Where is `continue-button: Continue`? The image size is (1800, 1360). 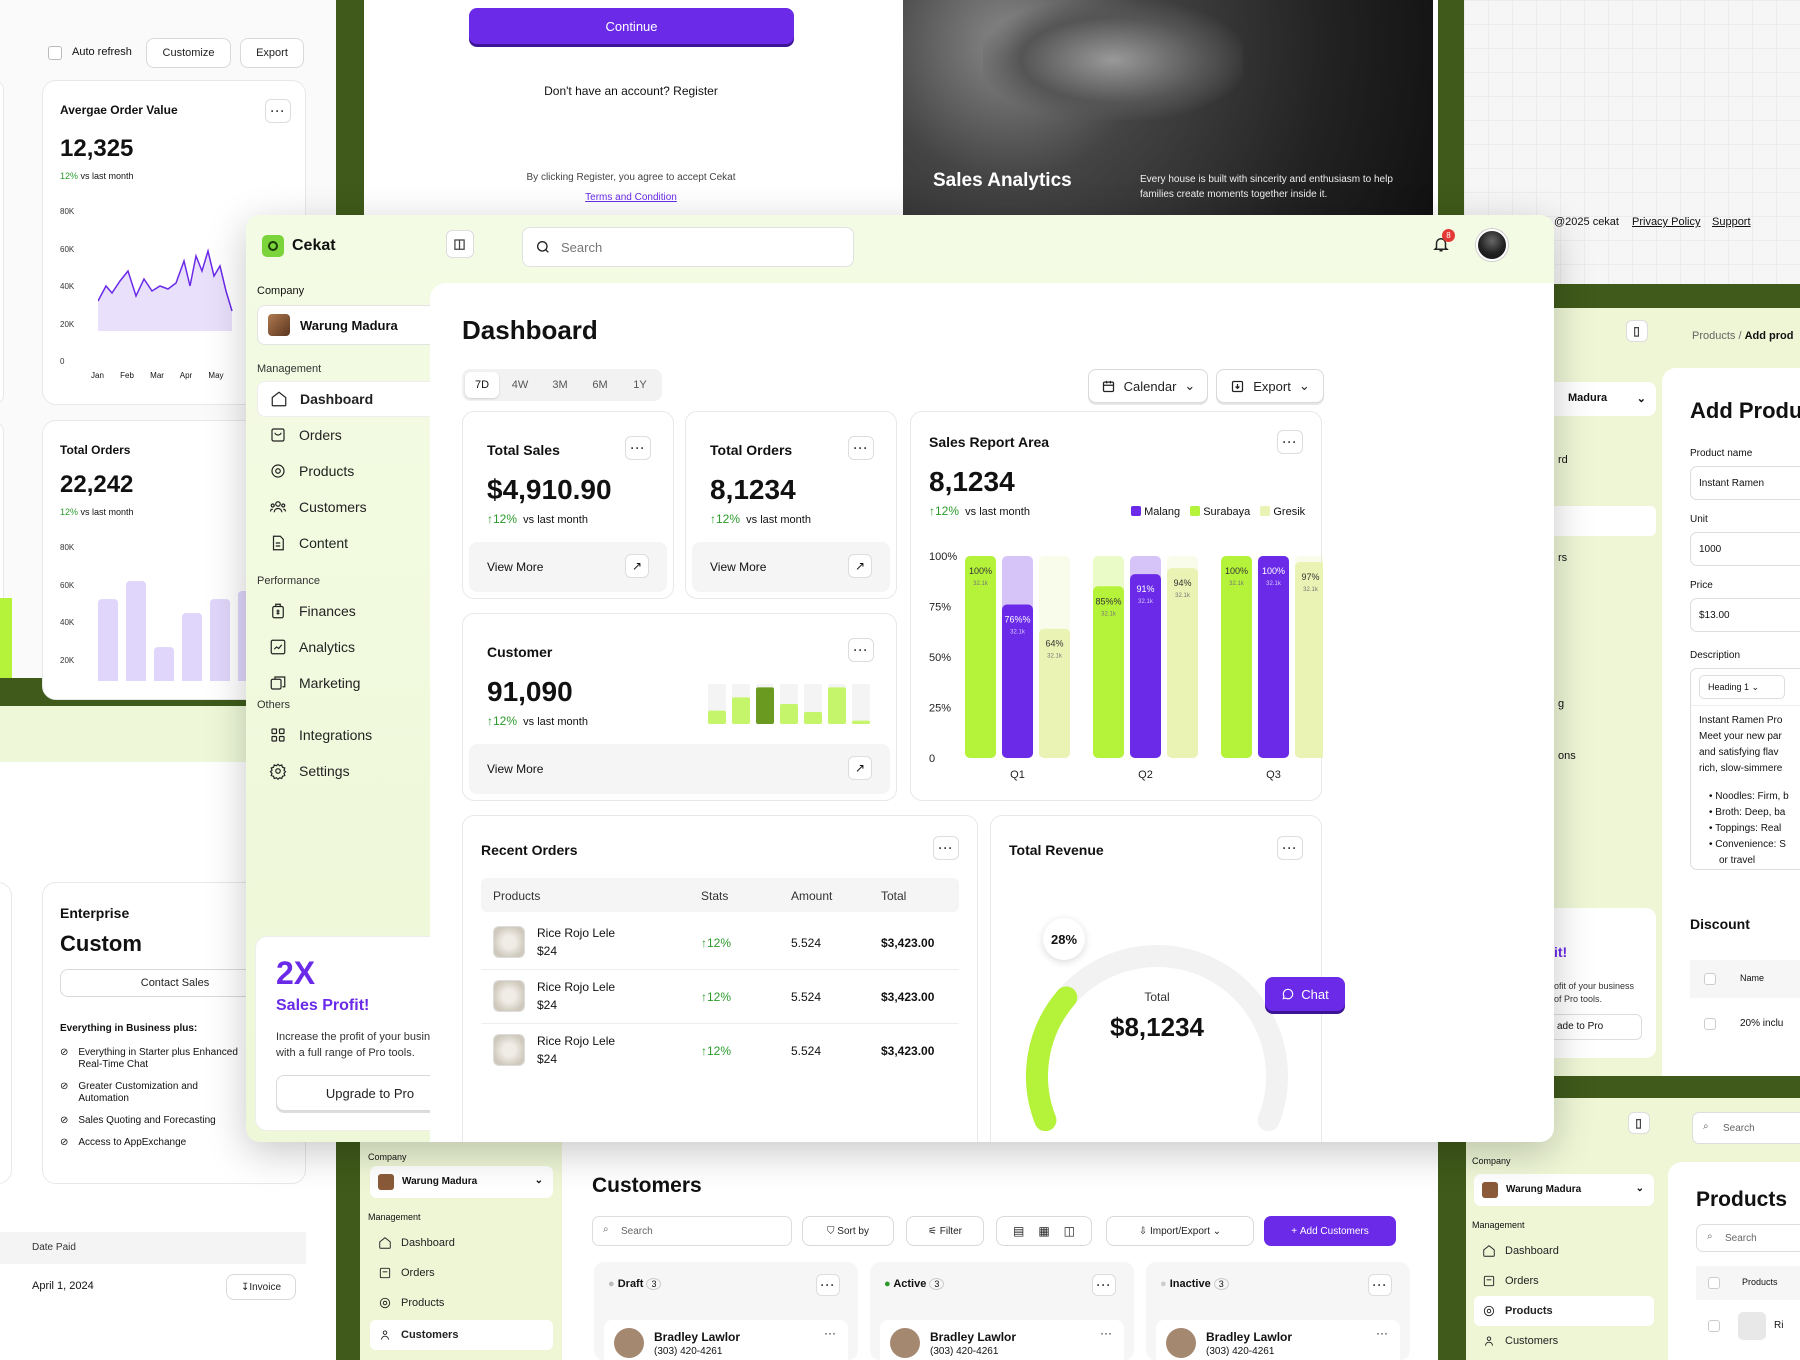
continue-button: Continue is located at coordinates (631, 26).